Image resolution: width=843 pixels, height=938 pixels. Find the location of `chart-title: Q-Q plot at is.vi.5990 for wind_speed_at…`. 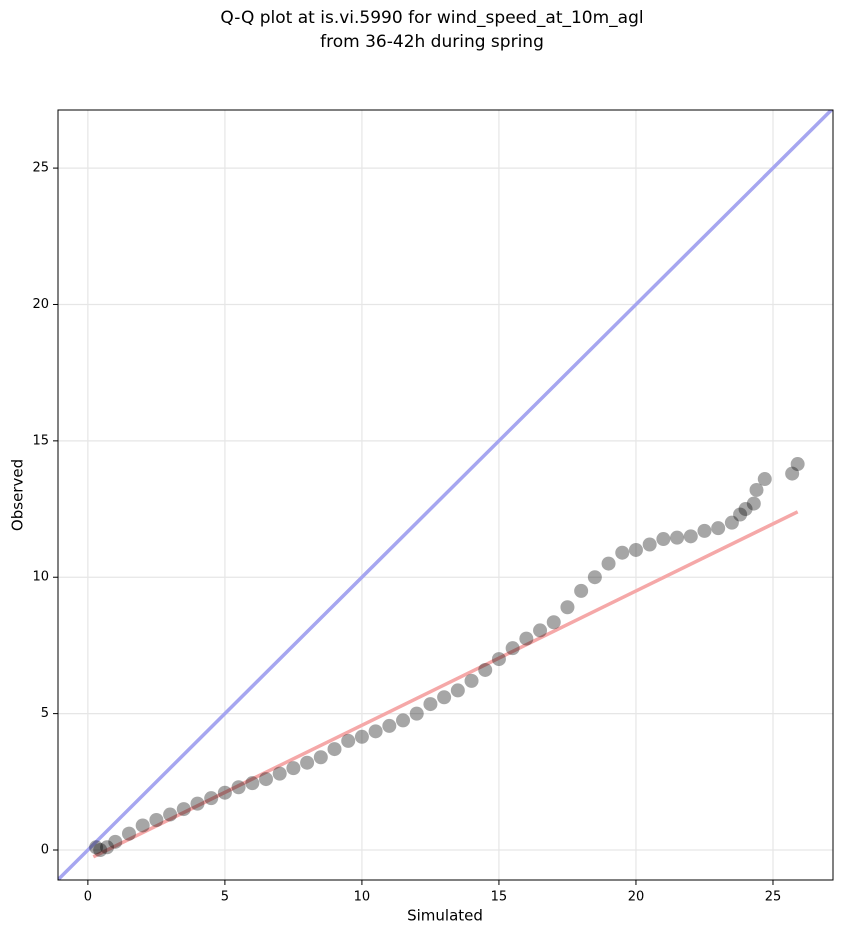

chart-title: Q-Q plot at is.vi.5990 for wind_speed_at… is located at coordinates (431, 18).